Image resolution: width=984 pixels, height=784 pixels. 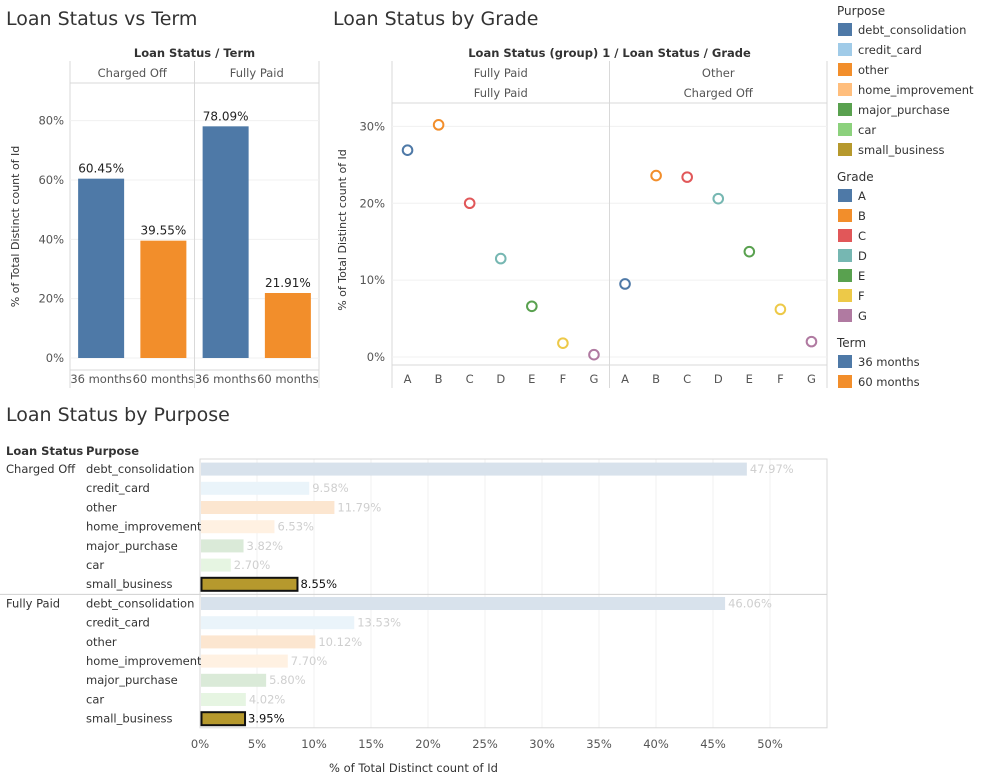 I want to click on x-tick-label: 0%, so click(x=200, y=744).